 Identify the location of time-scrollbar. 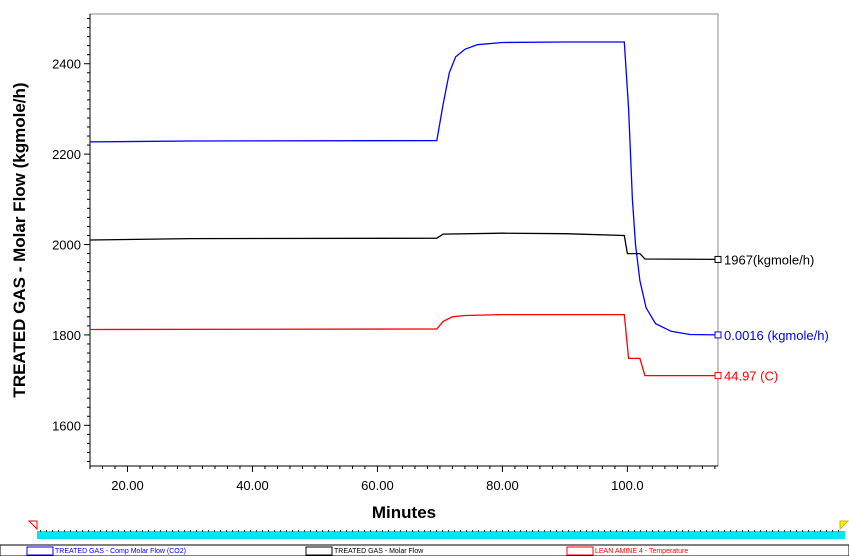
(438, 529).